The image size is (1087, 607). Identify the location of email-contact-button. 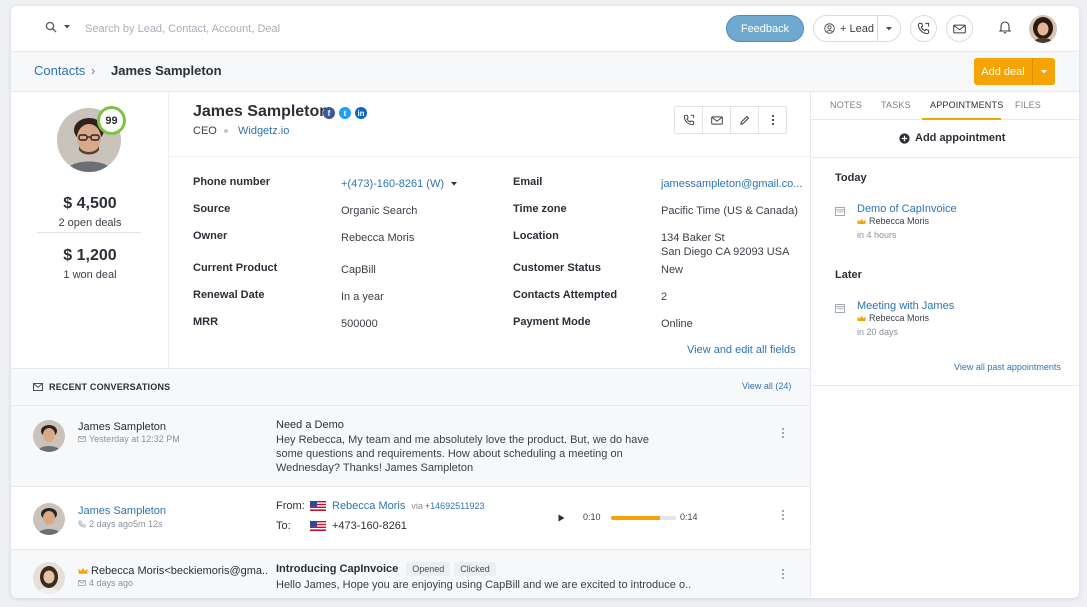
(717, 120).